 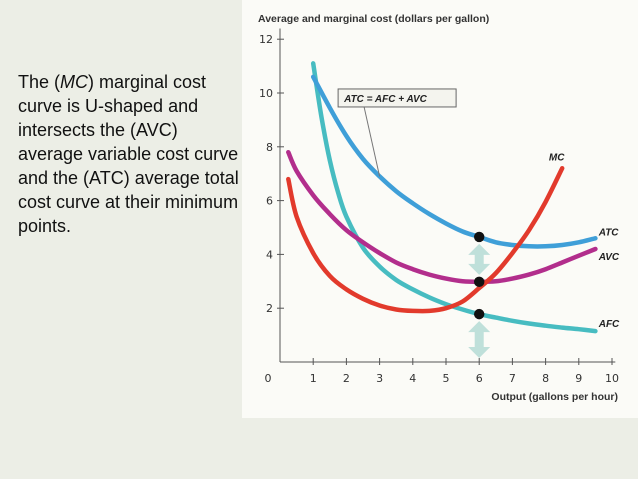 What do you see at coordinates (371, 137) in the screenshot?
I see `callout-leader` at bounding box center [371, 137].